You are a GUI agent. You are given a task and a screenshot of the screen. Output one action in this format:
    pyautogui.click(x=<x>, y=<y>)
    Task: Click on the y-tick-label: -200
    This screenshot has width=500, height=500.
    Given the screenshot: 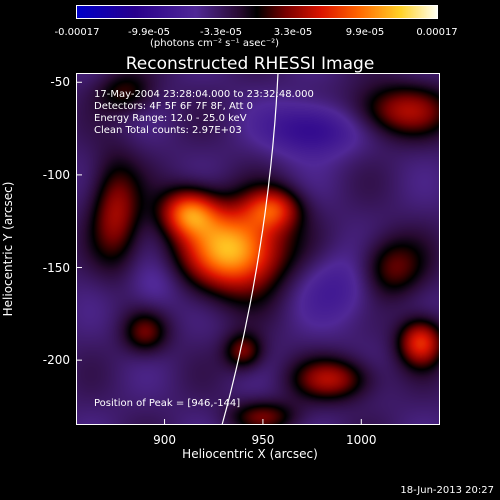 What is the action you would take?
    pyautogui.click(x=56, y=360)
    